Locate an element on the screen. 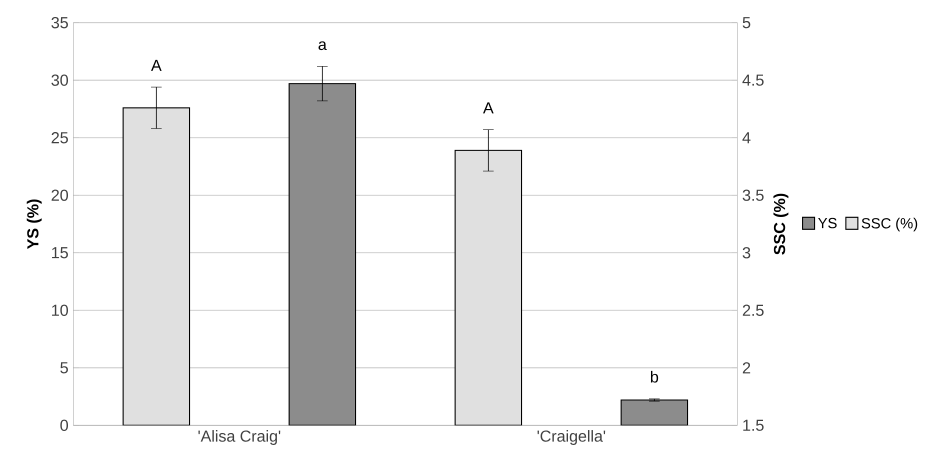  y-tick-label: 15 is located at coordinates (60, 252).